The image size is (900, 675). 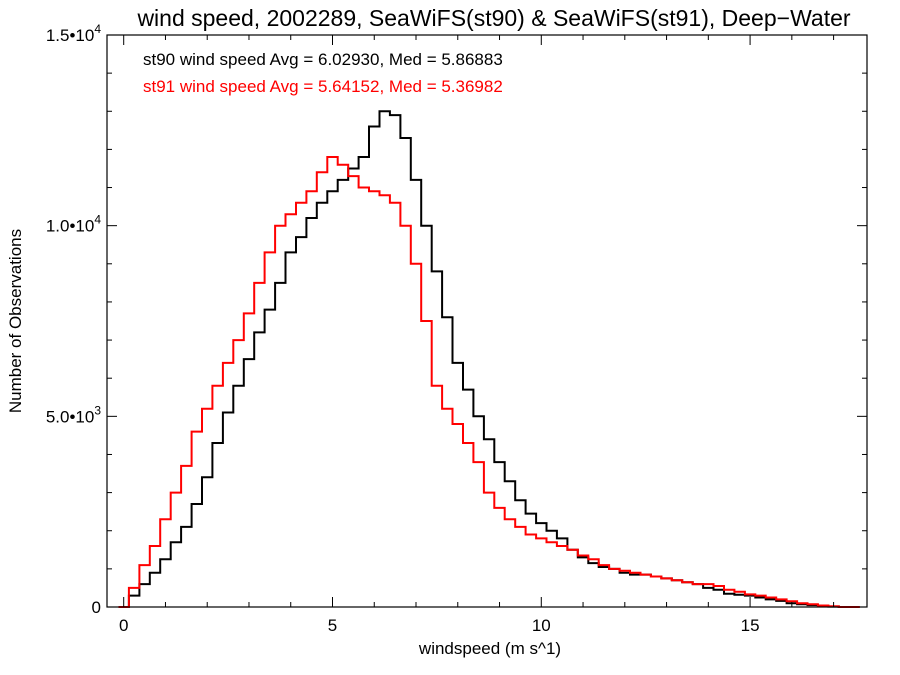 I want to click on y-tick-label: 1.5•104, so click(x=74, y=33).